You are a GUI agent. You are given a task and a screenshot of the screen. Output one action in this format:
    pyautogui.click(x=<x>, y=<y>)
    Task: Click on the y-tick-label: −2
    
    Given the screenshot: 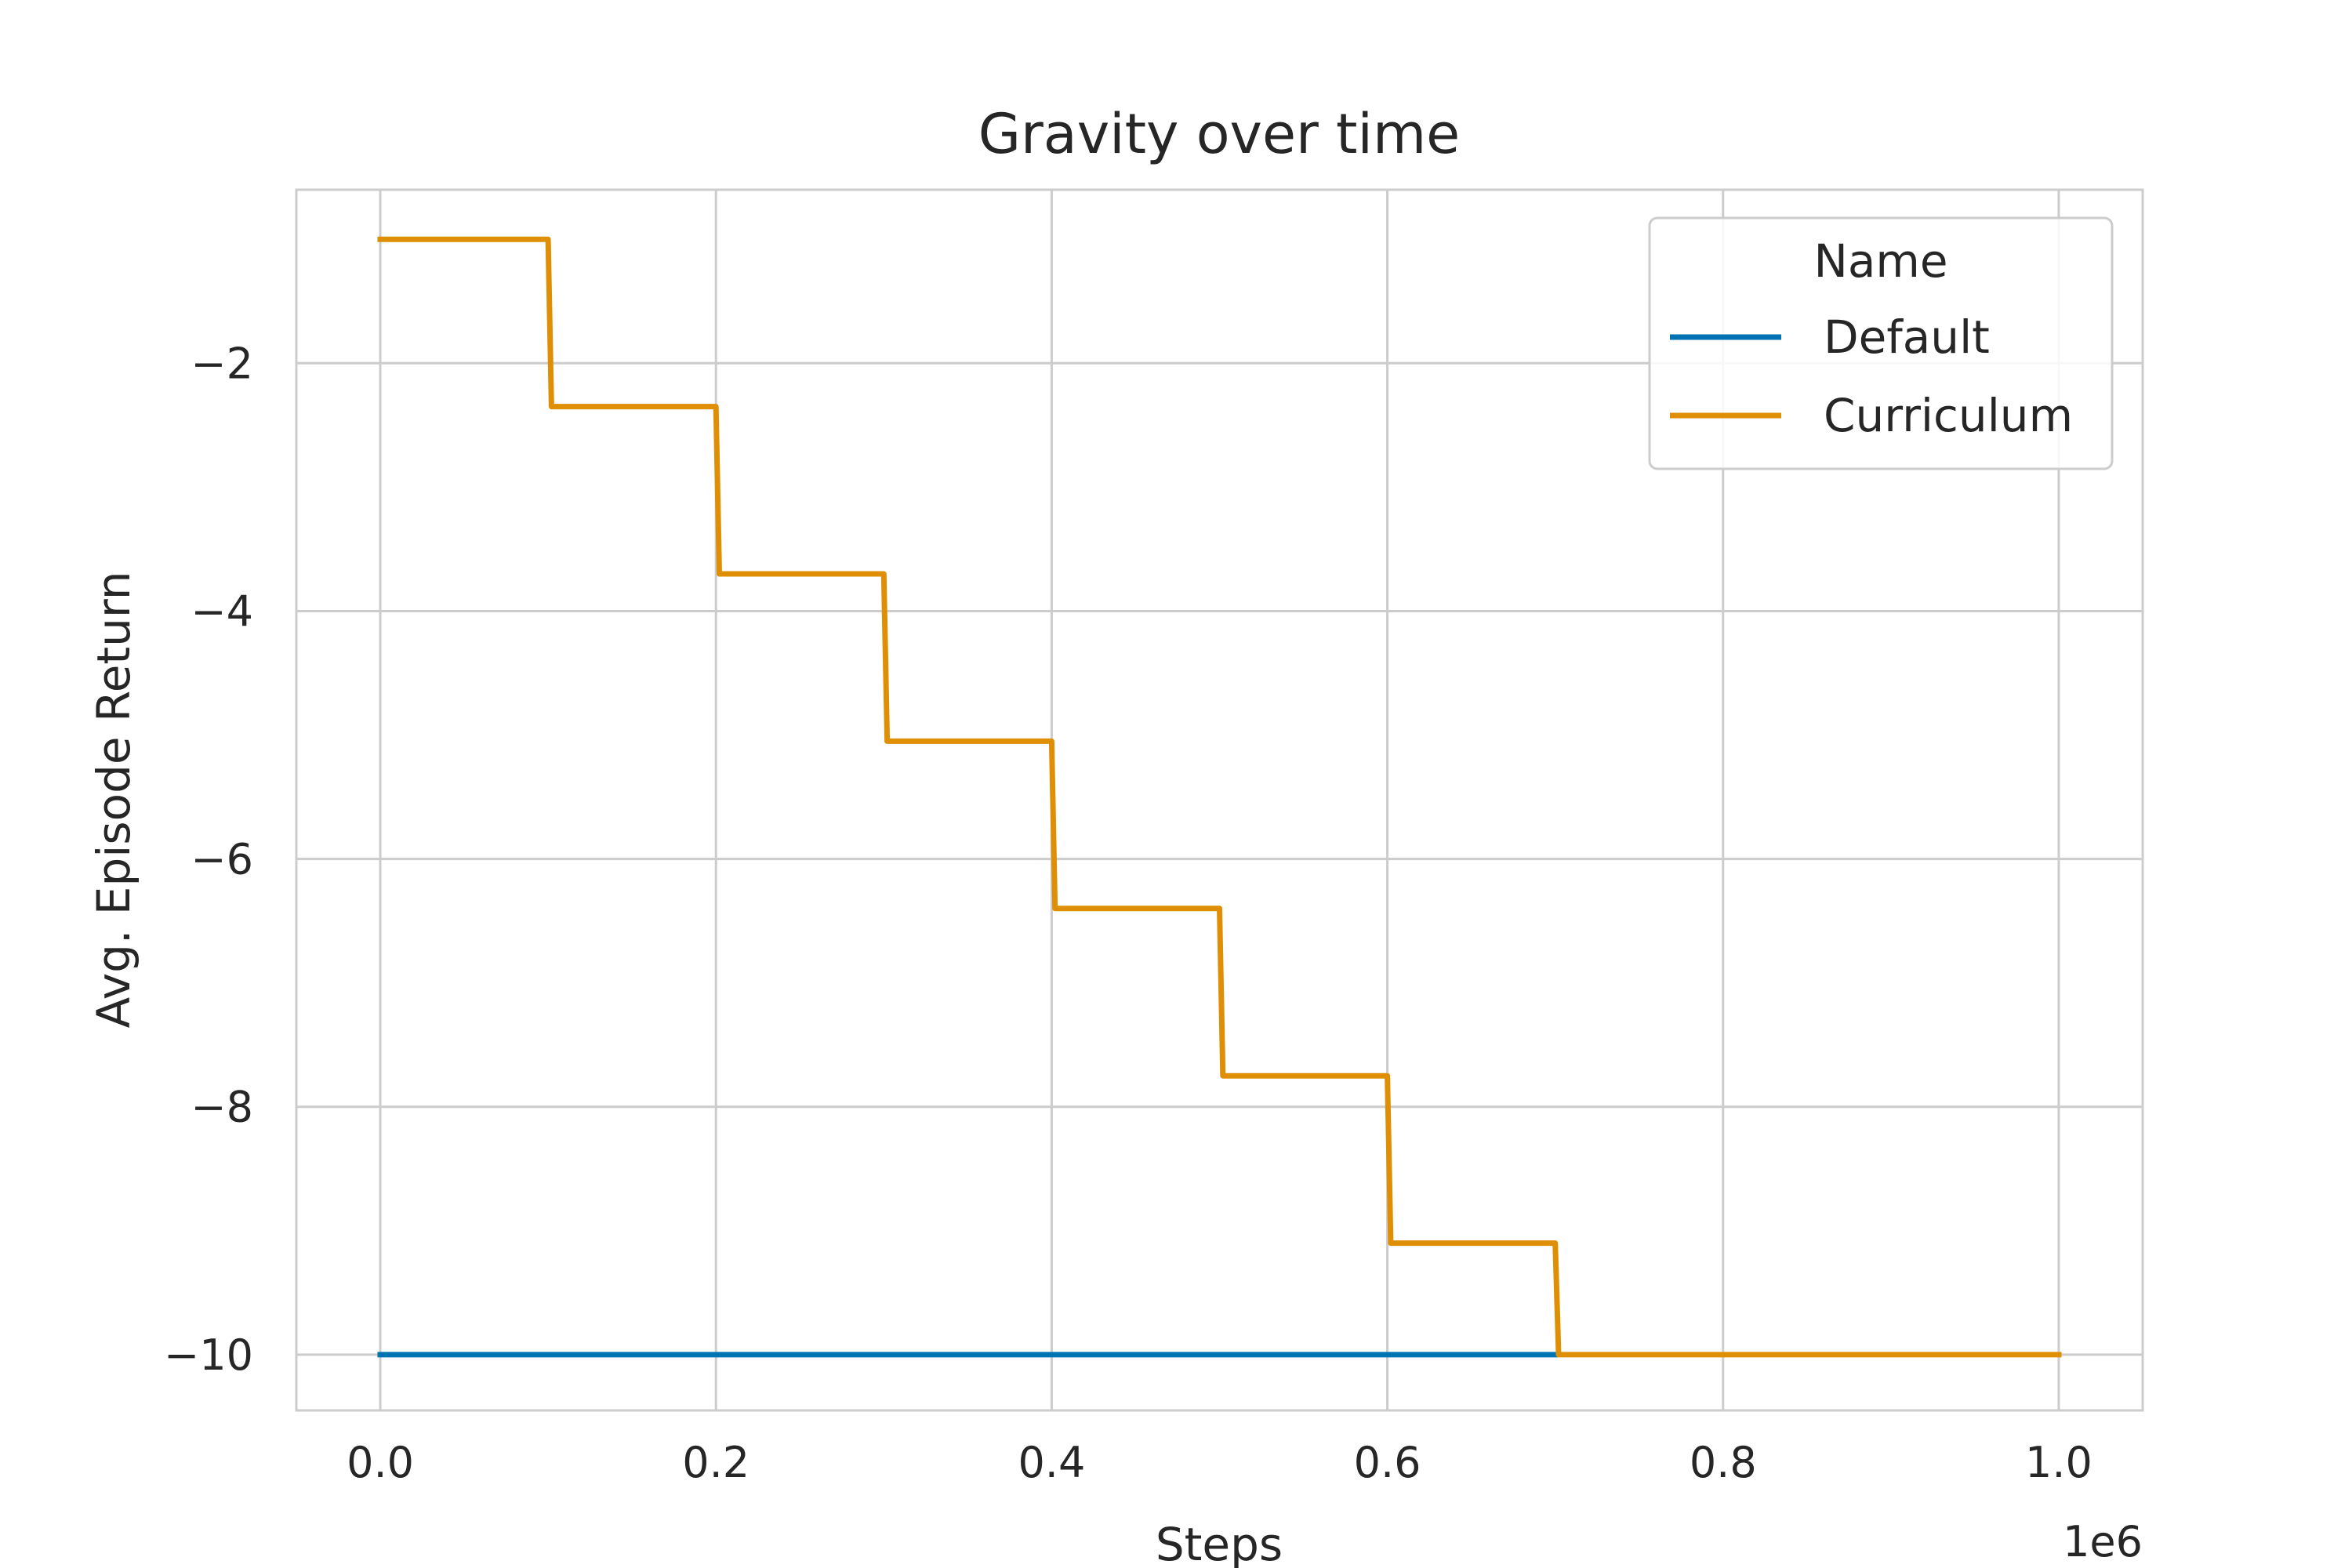 What is the action you would take?
    pyautogui.click(x=222, y=363)
    